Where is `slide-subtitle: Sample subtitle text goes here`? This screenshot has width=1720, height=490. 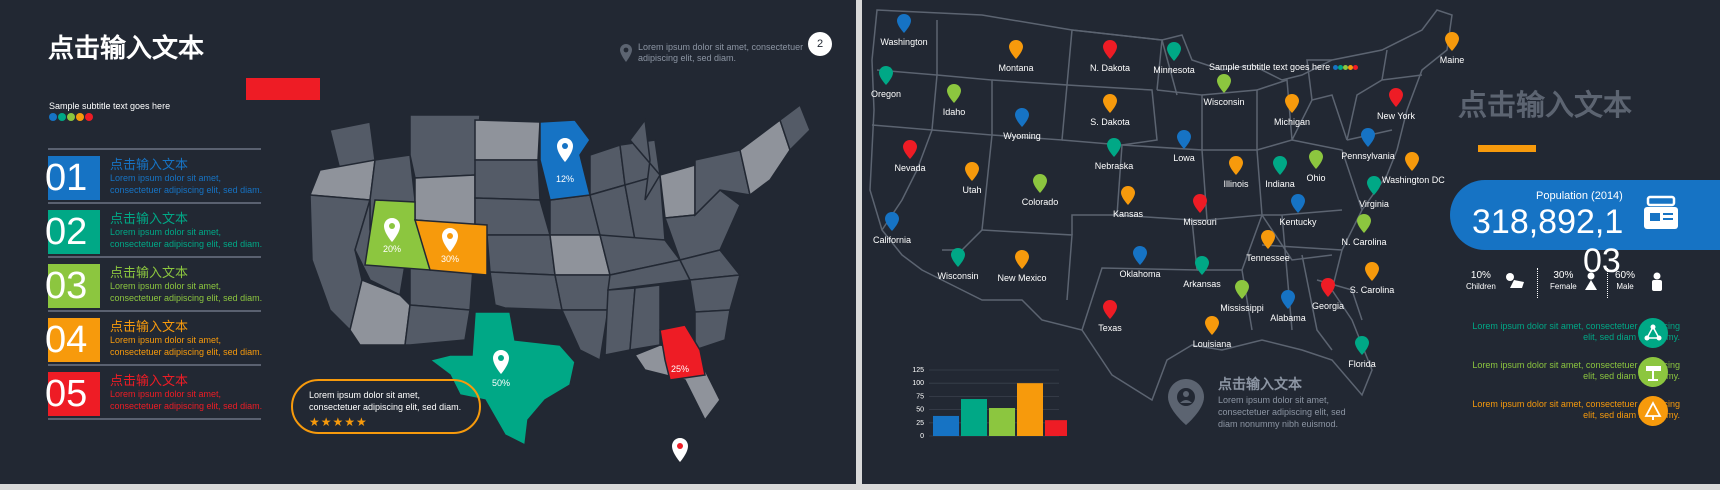
slide-subtitle: Sample subtitle text goes here is located at coordinates (110, 106).